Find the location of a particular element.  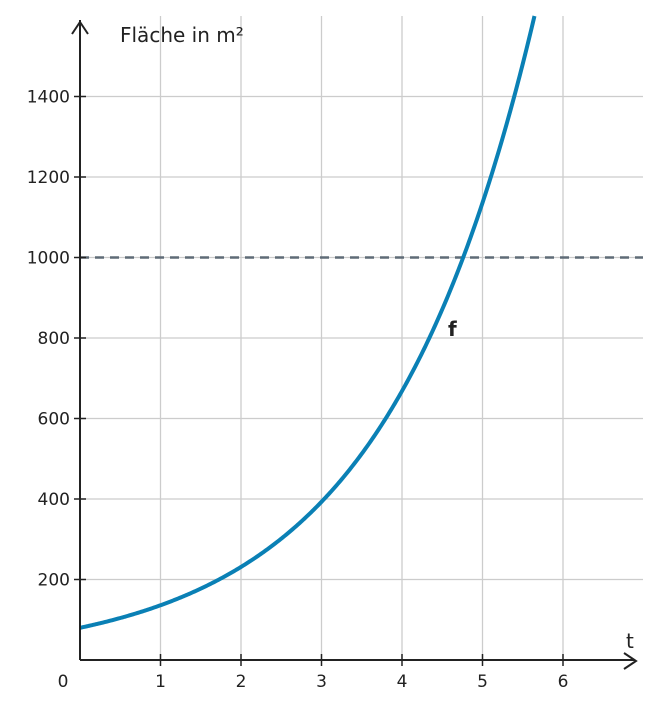

y-tick-label-600: 600 is located at coordinates (54, 420).